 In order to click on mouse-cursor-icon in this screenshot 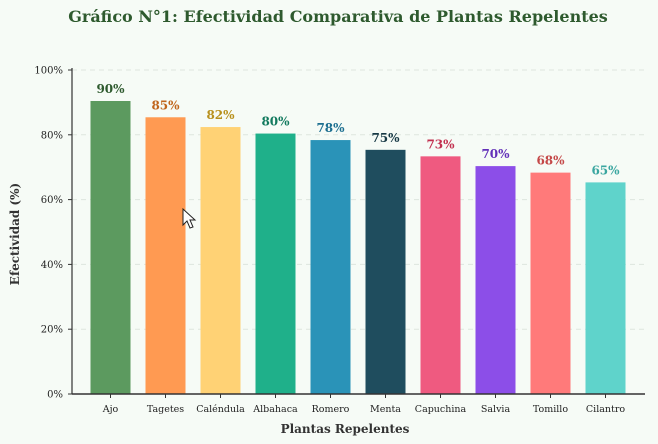, I will do `click(189, 218)`.